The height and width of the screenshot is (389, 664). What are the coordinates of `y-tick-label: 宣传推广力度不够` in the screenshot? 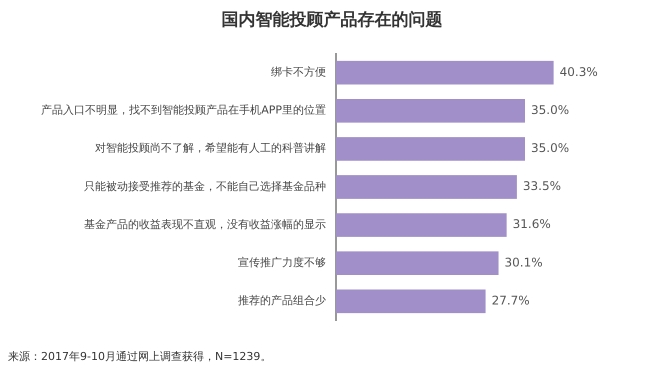 It's located at (282, 263).